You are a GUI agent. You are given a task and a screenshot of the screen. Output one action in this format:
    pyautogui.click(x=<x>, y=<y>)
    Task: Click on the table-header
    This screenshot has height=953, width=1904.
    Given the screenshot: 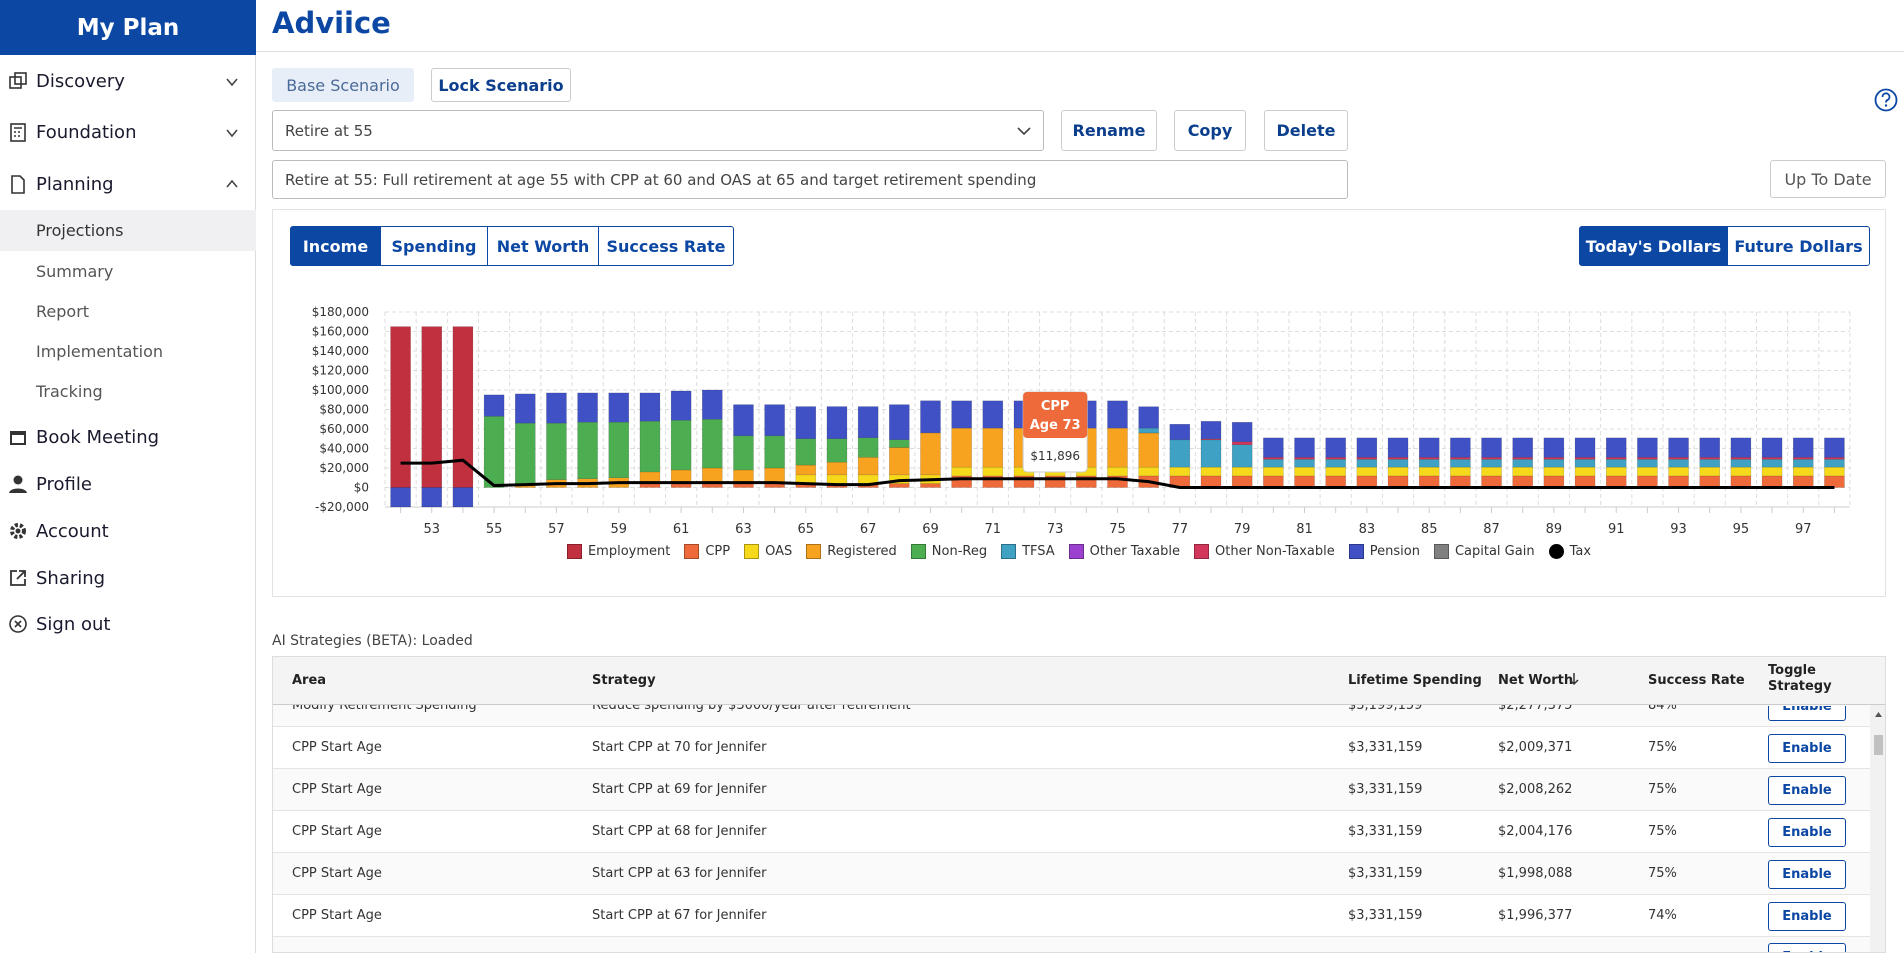 What is the action you would take?
    pyautogui.click(x=1079, y=681)
    